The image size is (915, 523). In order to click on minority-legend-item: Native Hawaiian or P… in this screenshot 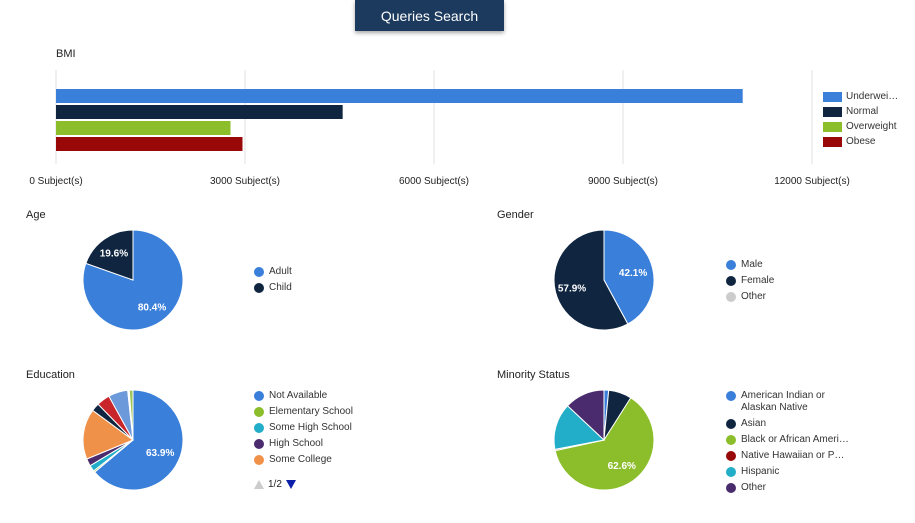, I will do `click(791, 456)`.